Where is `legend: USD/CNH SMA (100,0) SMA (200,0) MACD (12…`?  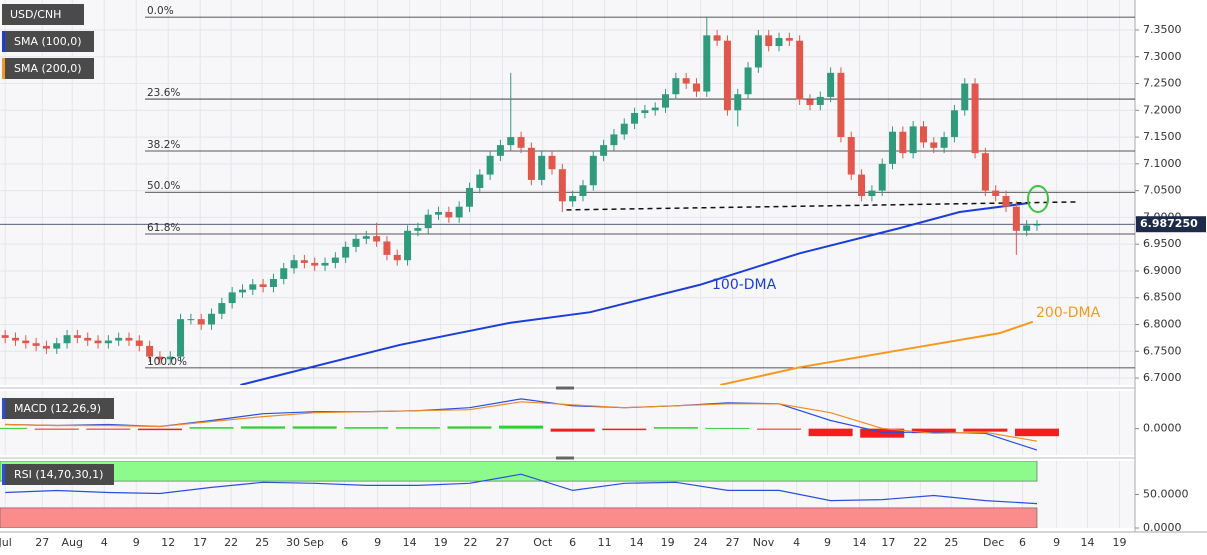
legend: USD/CNH SMA (100,0) SMA (200,0) MACD (12… is located at coordinates (58, 244).